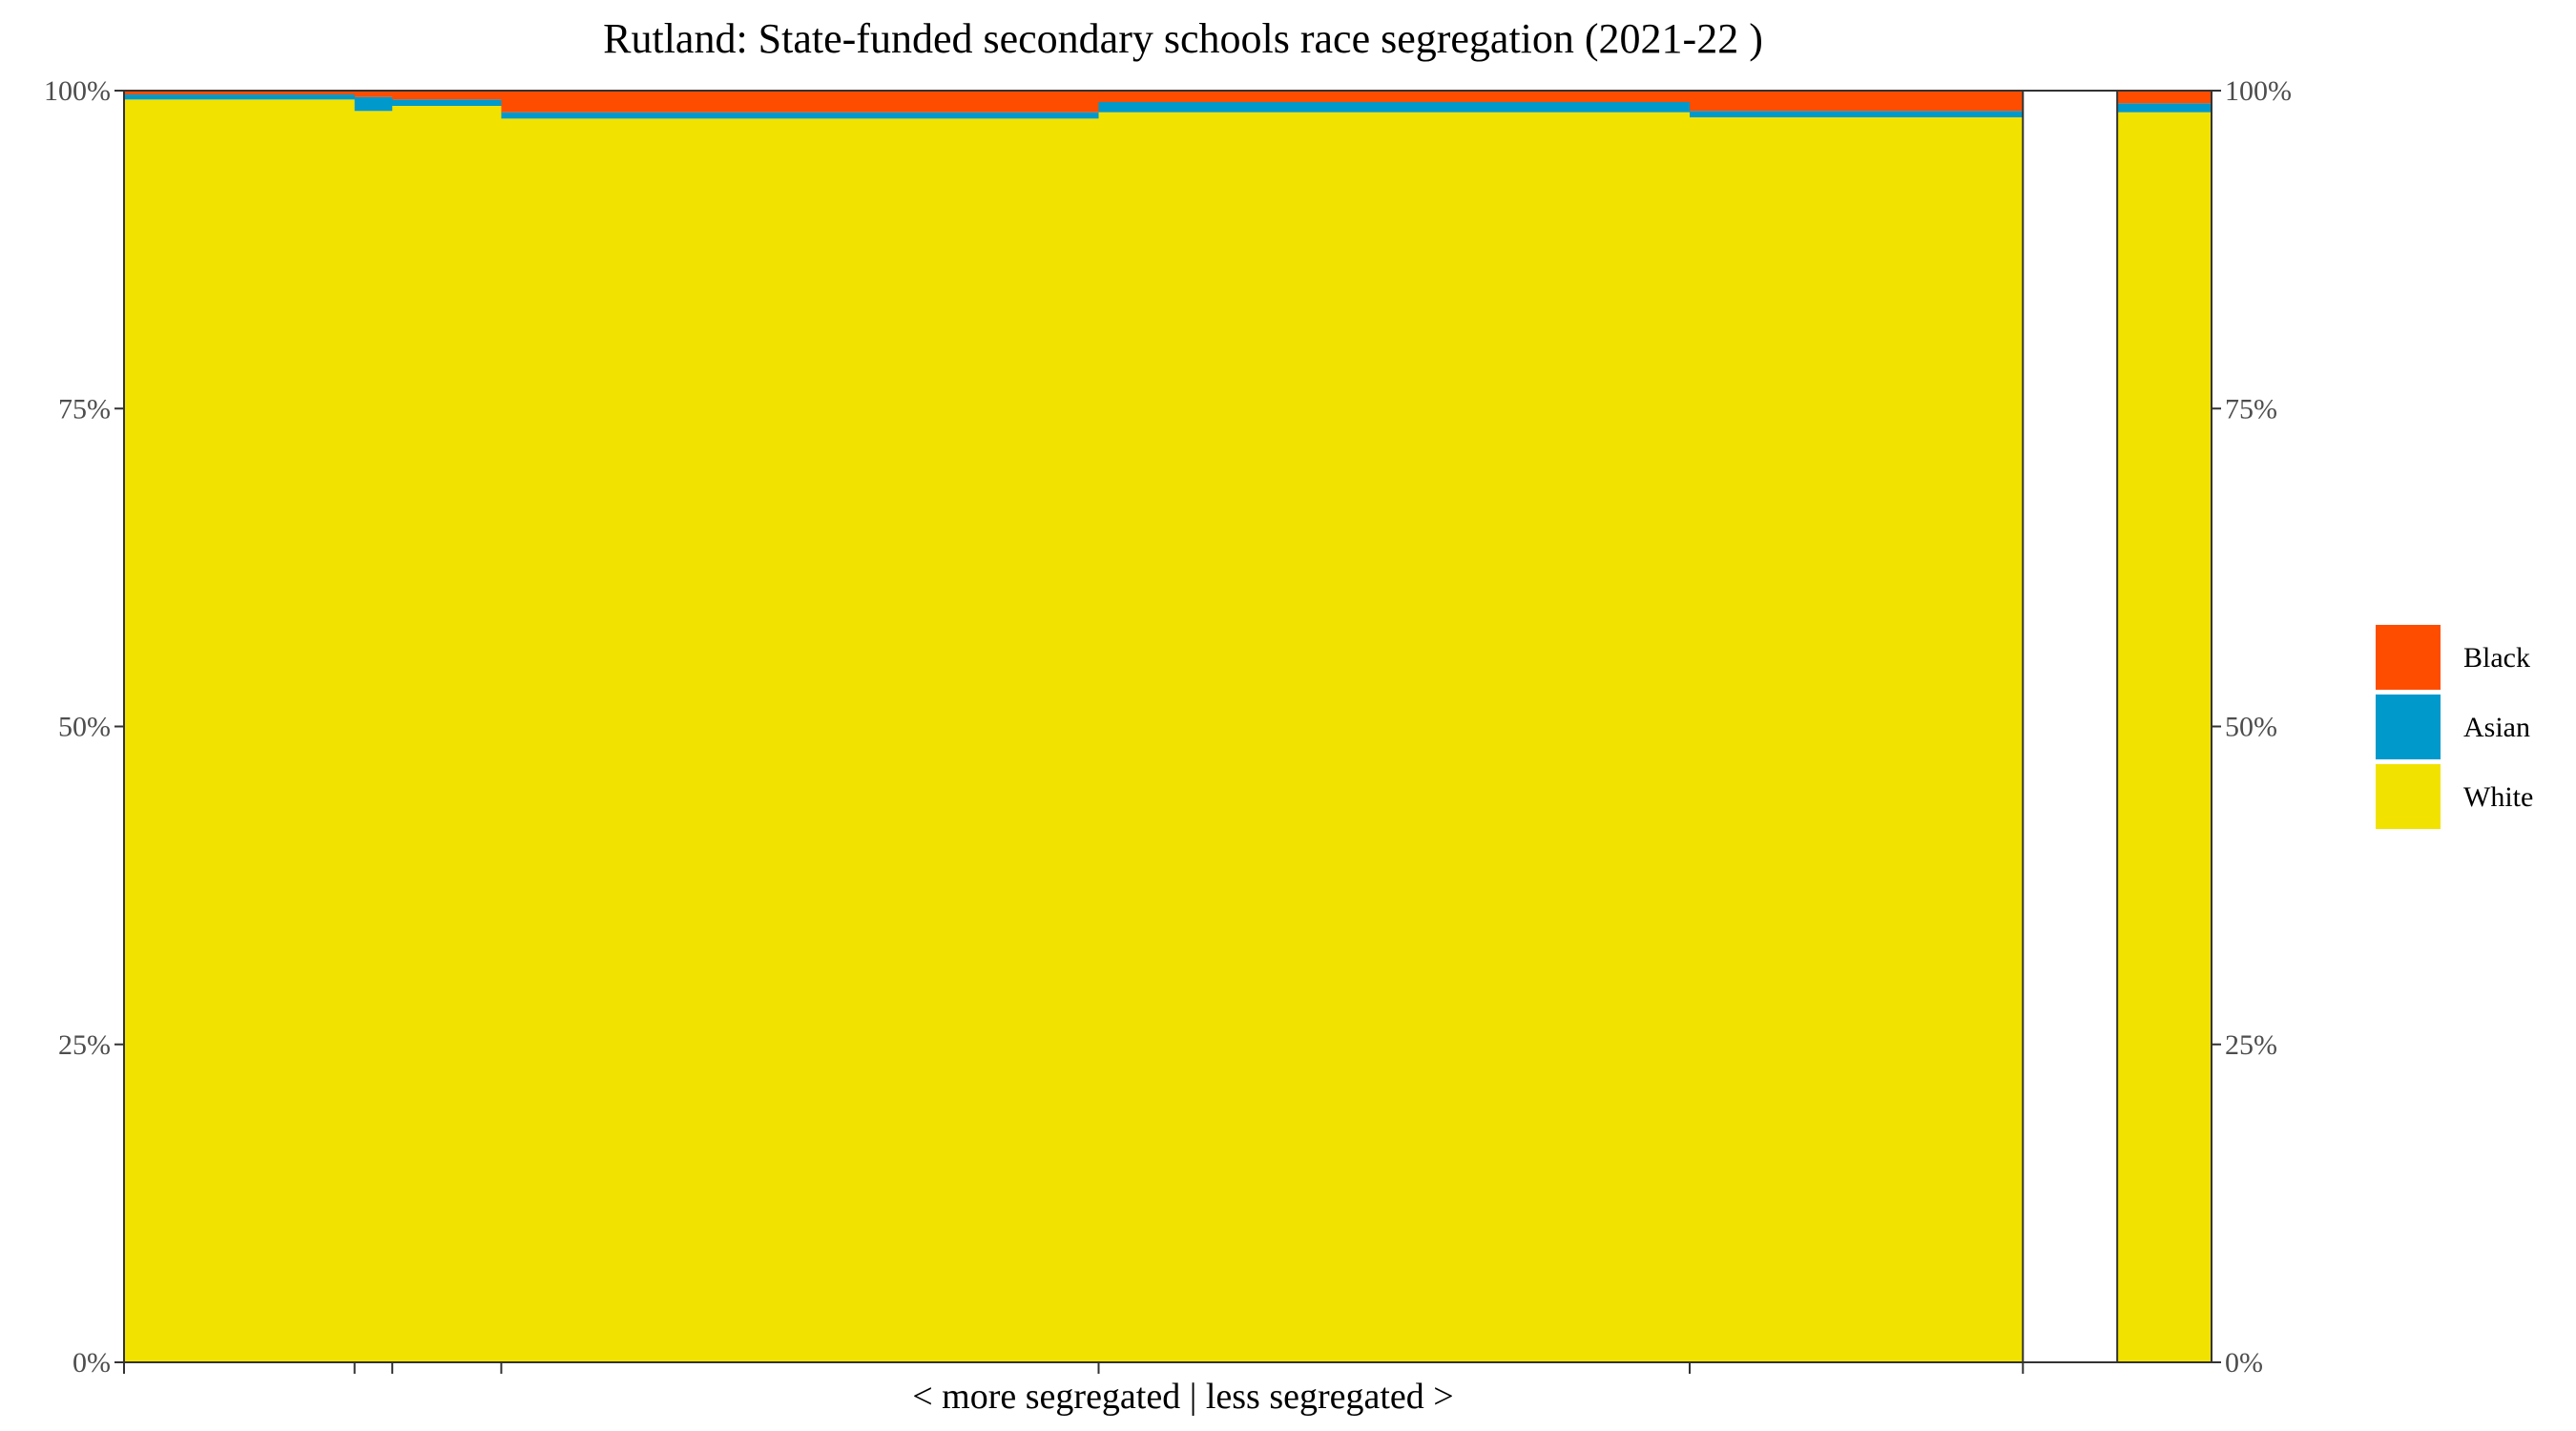 This screenshot has width=2576, height=1431. What do you see at coordinates (2251, 727) in the screenshot?
I see `y-tick-label-right: 50%` at bounding box center [2251, 727].